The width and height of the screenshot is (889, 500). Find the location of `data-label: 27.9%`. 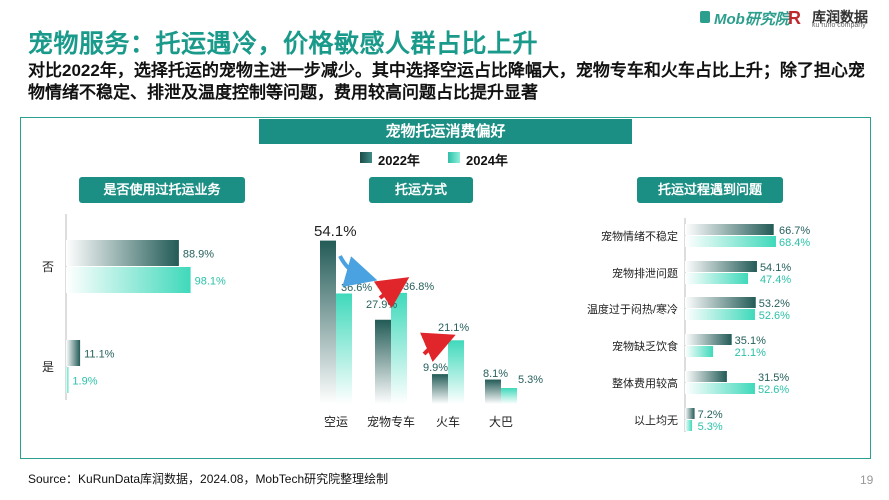

data-label: 27.9% is located at coordinates (381, 305).